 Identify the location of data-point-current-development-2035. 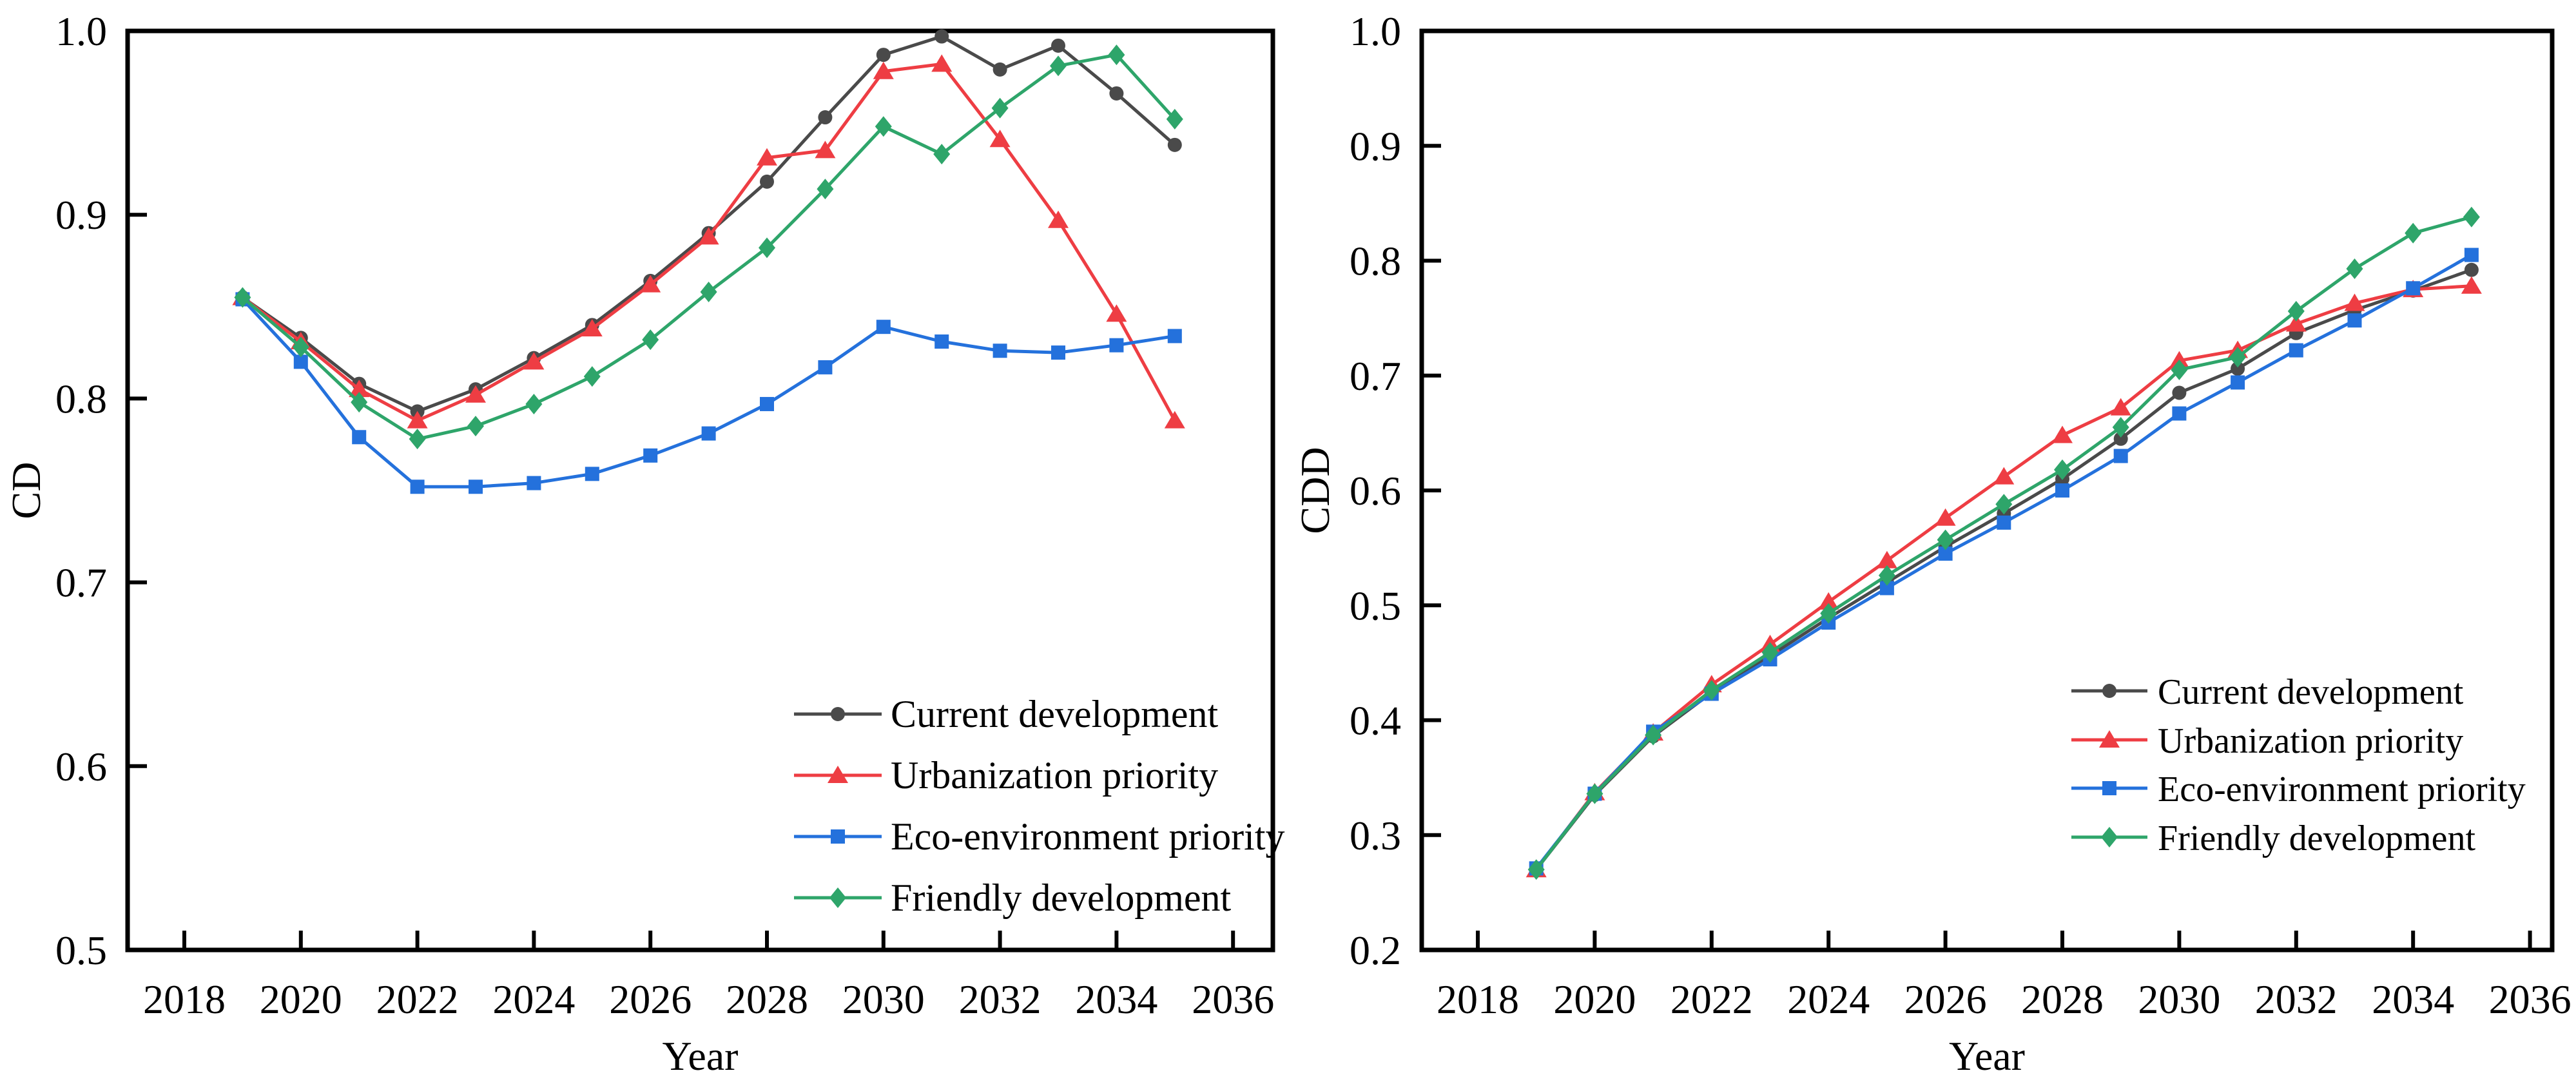
(2471, 269).